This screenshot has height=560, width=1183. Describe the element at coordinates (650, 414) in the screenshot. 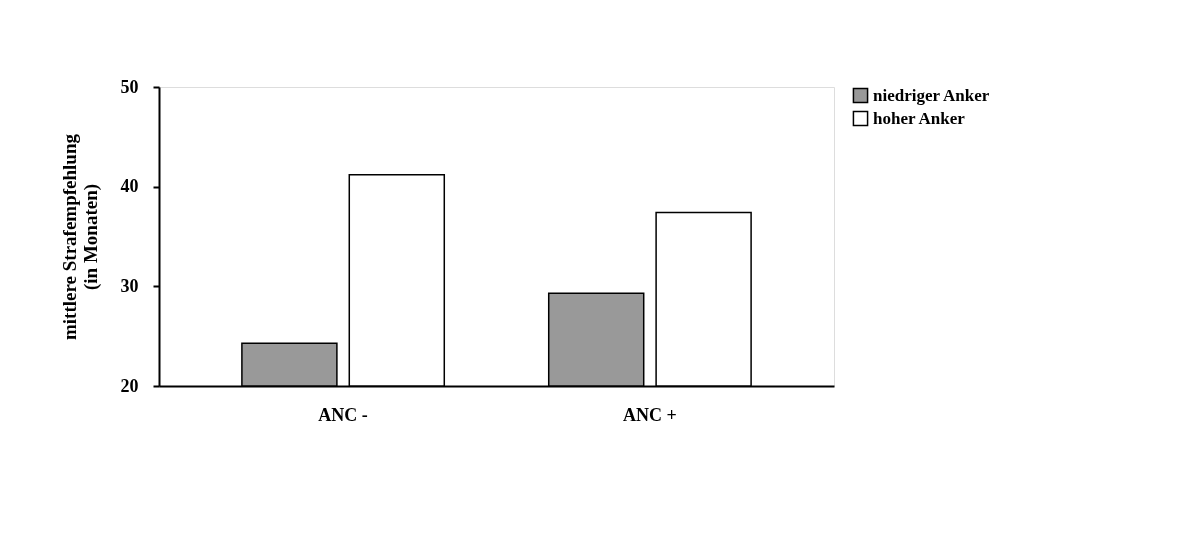

I see `x-tick-label: ANC +` at that location.